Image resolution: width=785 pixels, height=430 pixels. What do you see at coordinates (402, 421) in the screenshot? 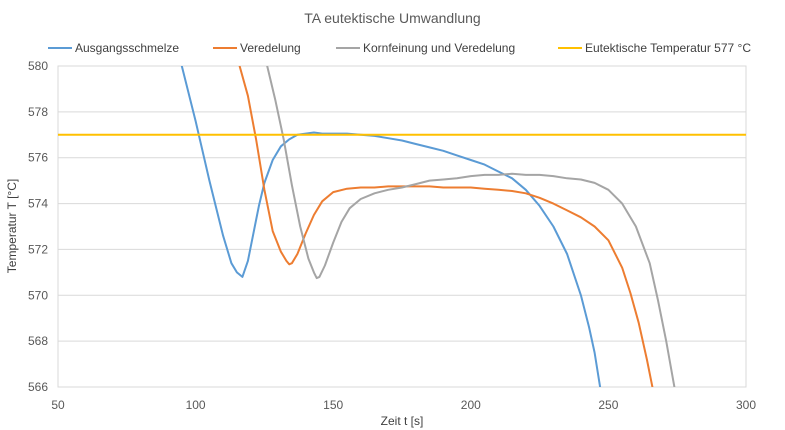
I see `x-axis-label: Zeit t [s]` at bounding box center [402, 421].